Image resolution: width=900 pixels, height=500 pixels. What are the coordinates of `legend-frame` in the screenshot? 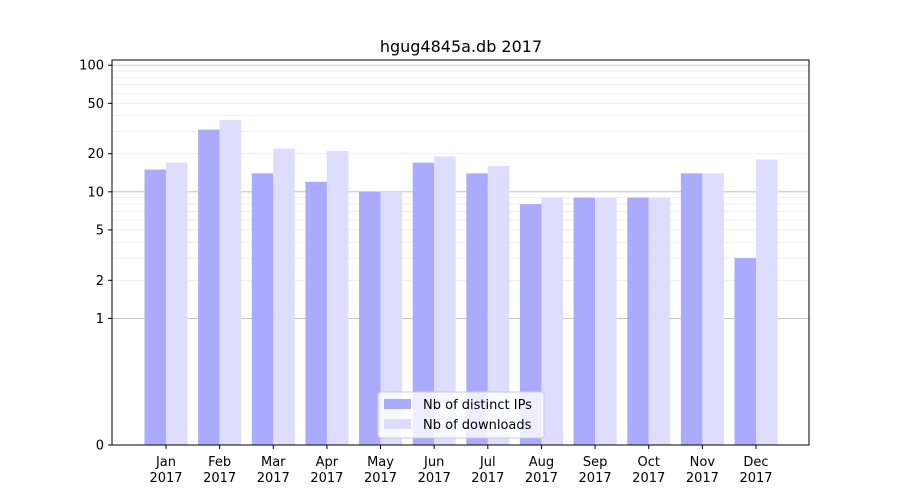 It's located at (461, 415).